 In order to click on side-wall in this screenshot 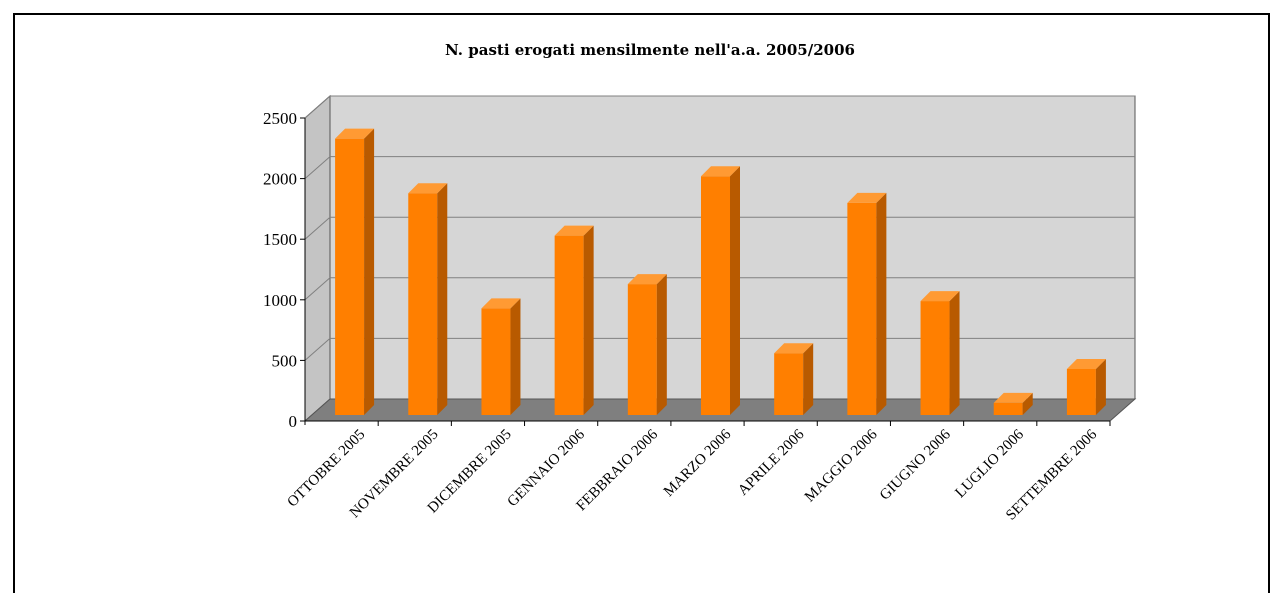, I will do `click(317, 258)`.